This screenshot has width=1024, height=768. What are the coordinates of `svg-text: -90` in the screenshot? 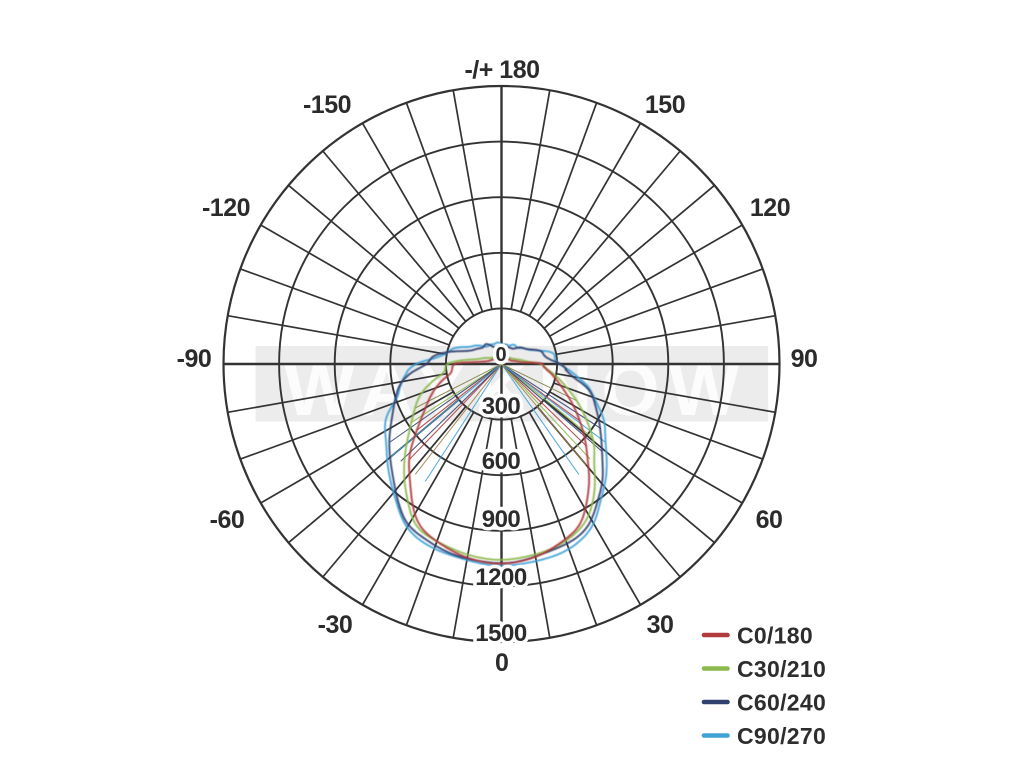 It's located at (194, 359).